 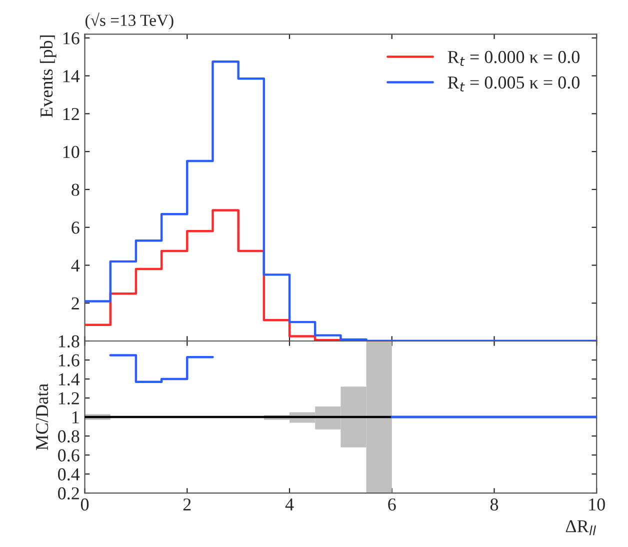 What do you see at coordinates (69, 341) in the screenshot?
I see `y-tick-label: 1.8` at bounding box center [69, 341].